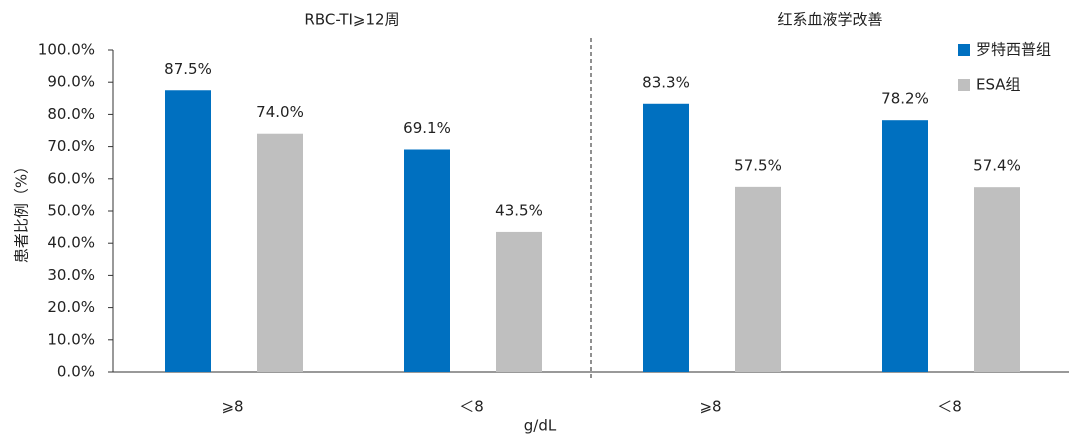 The width and height of the screenshot is (1080, 447). Describe the element at coordinates (71, 82) in the screenshot. I see `y-tick-label: 90.0%` at that location.